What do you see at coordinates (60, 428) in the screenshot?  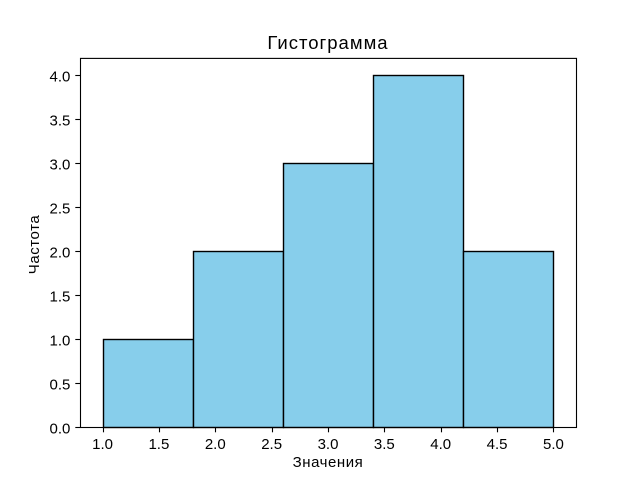 I see `svg-text: 0.0` at bounding box center [60, 428].